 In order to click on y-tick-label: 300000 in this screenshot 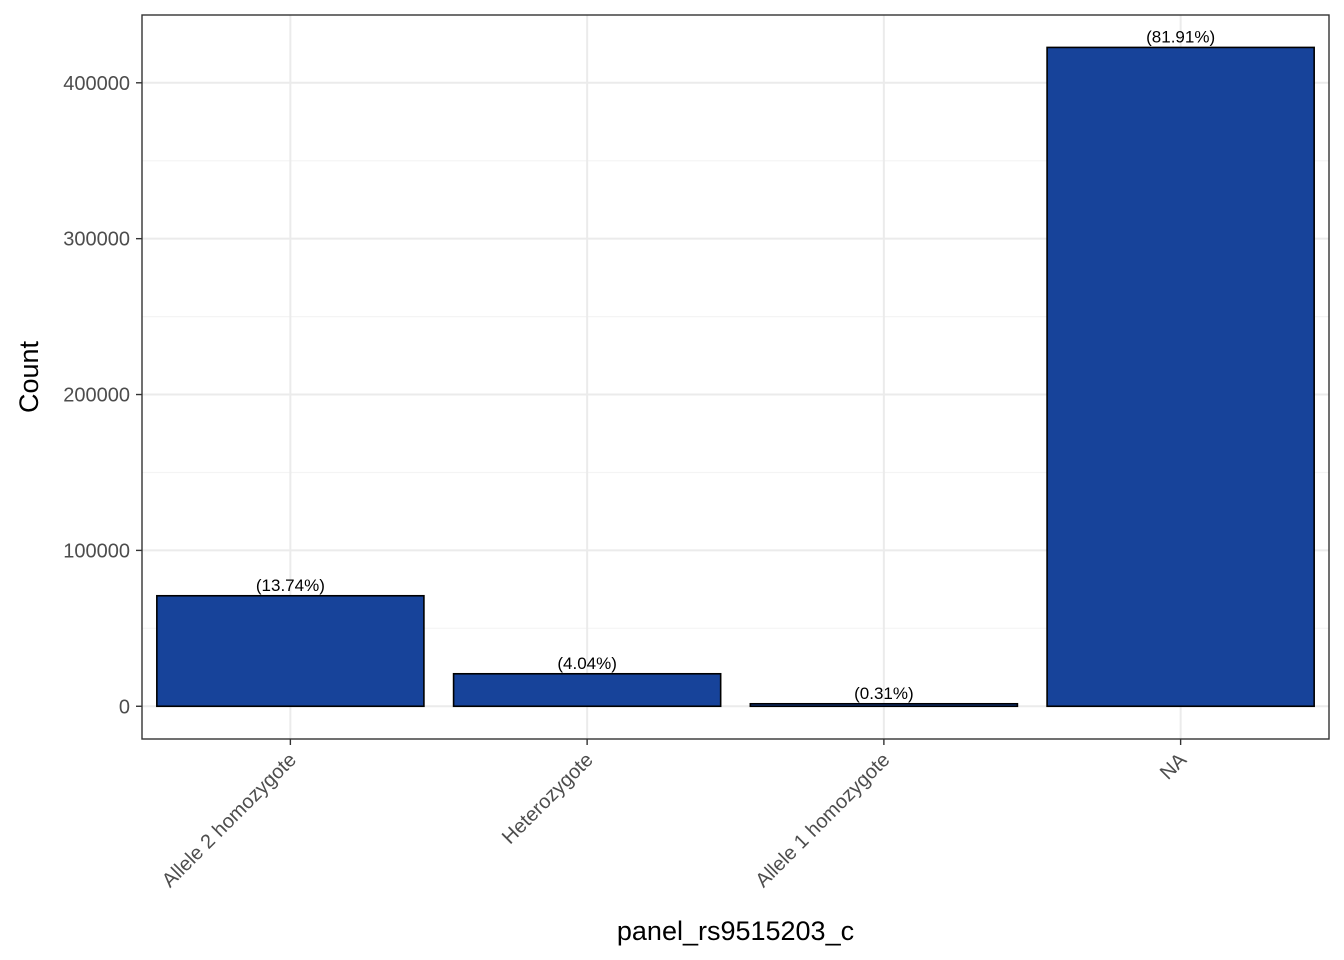, I will do `click(96, 240)`.